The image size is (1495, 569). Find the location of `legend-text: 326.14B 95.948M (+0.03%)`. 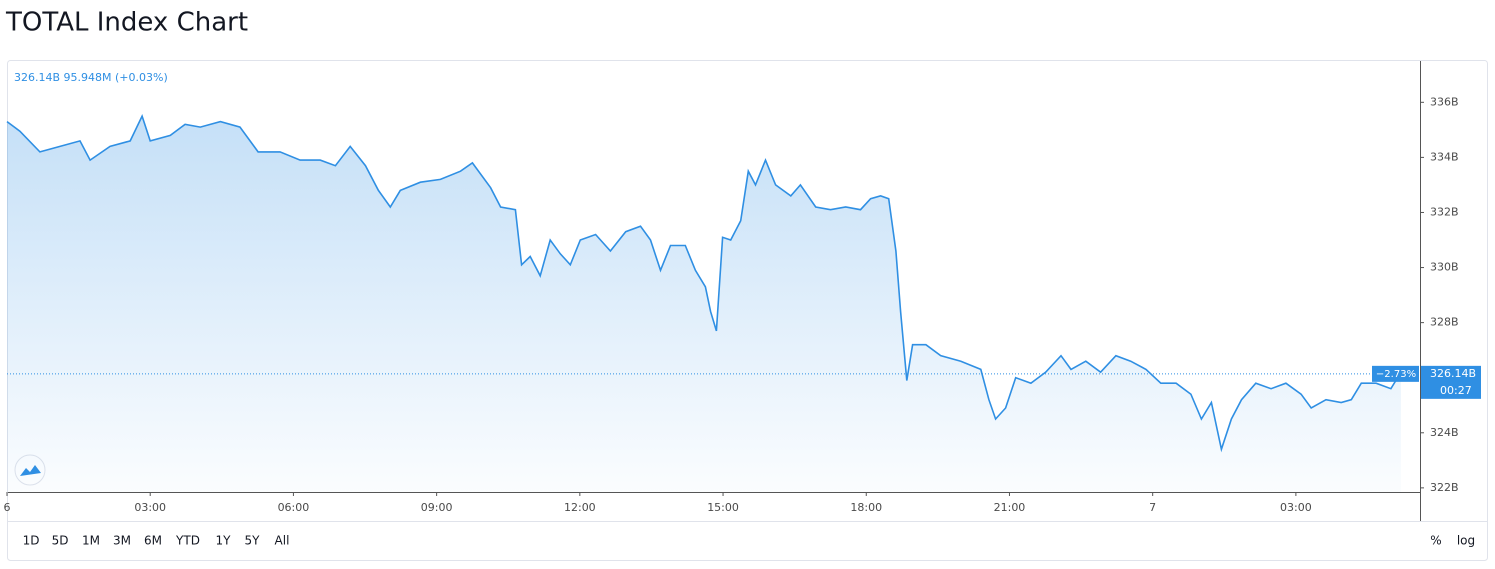

legend-text: 326.14B 95.948M (+0.03%) is located at coordinates (91, 77).